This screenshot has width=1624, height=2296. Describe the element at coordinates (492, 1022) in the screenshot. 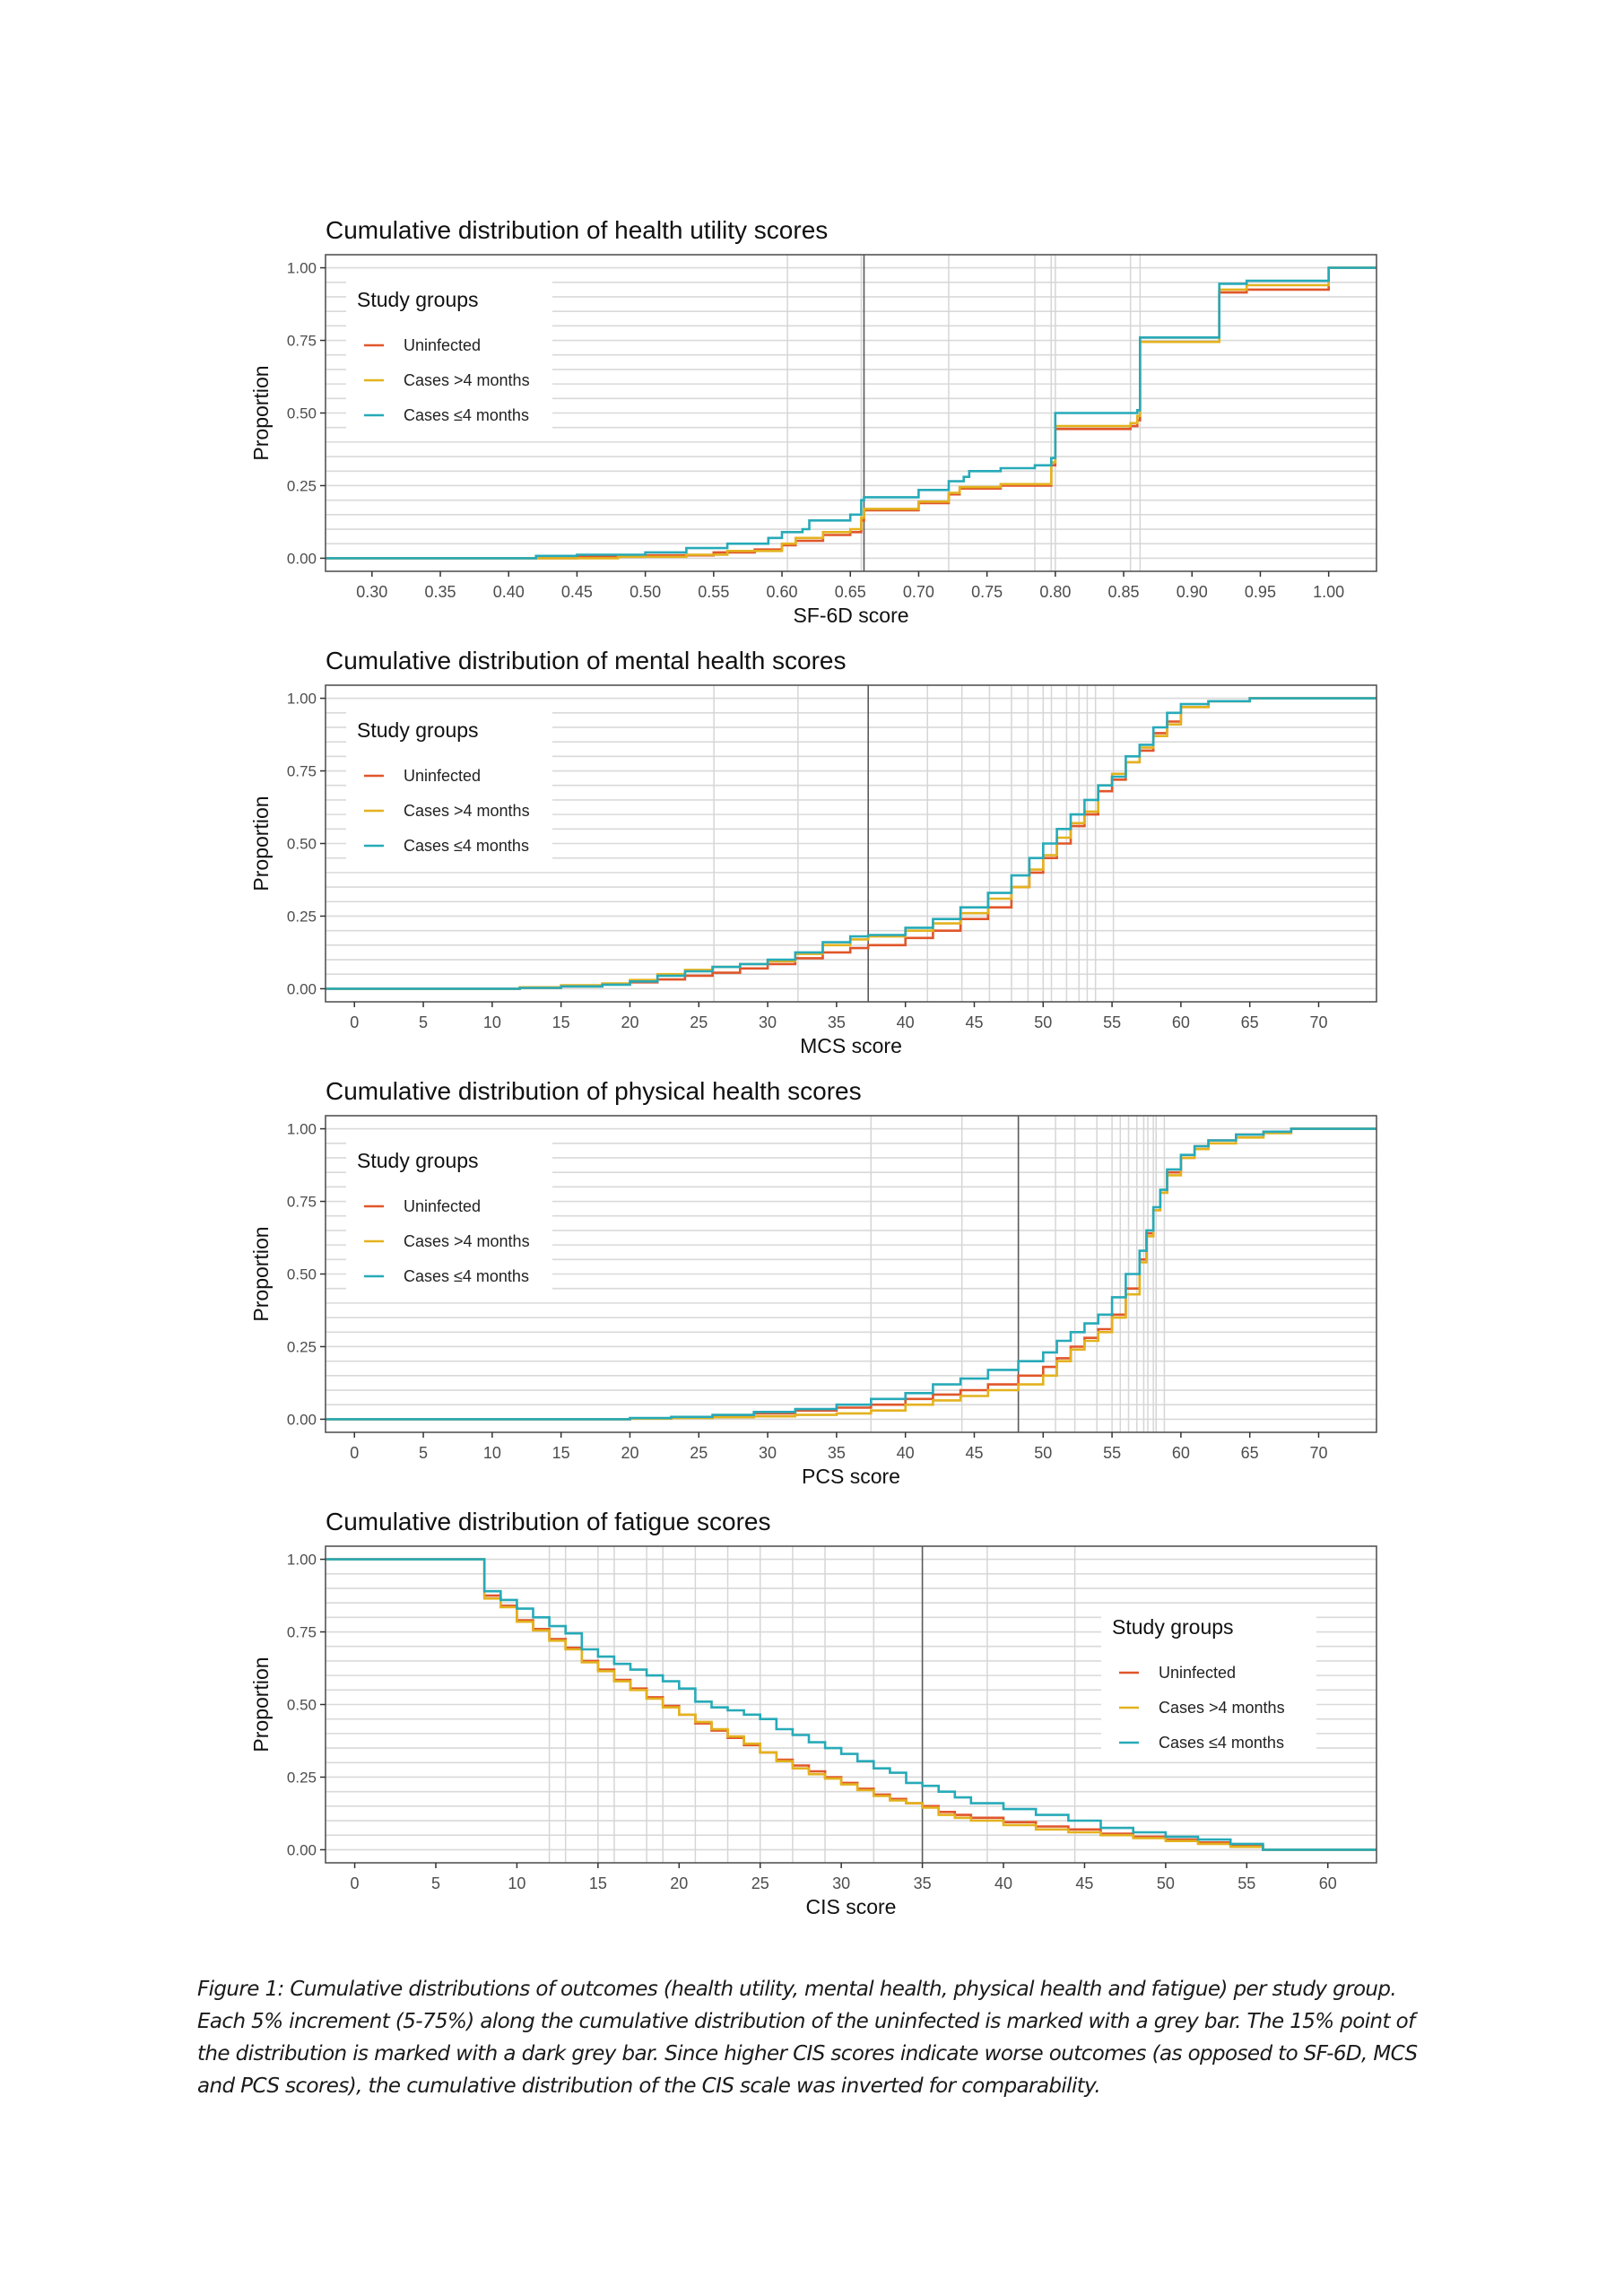

I see `x-tick-label: 10` at that location.